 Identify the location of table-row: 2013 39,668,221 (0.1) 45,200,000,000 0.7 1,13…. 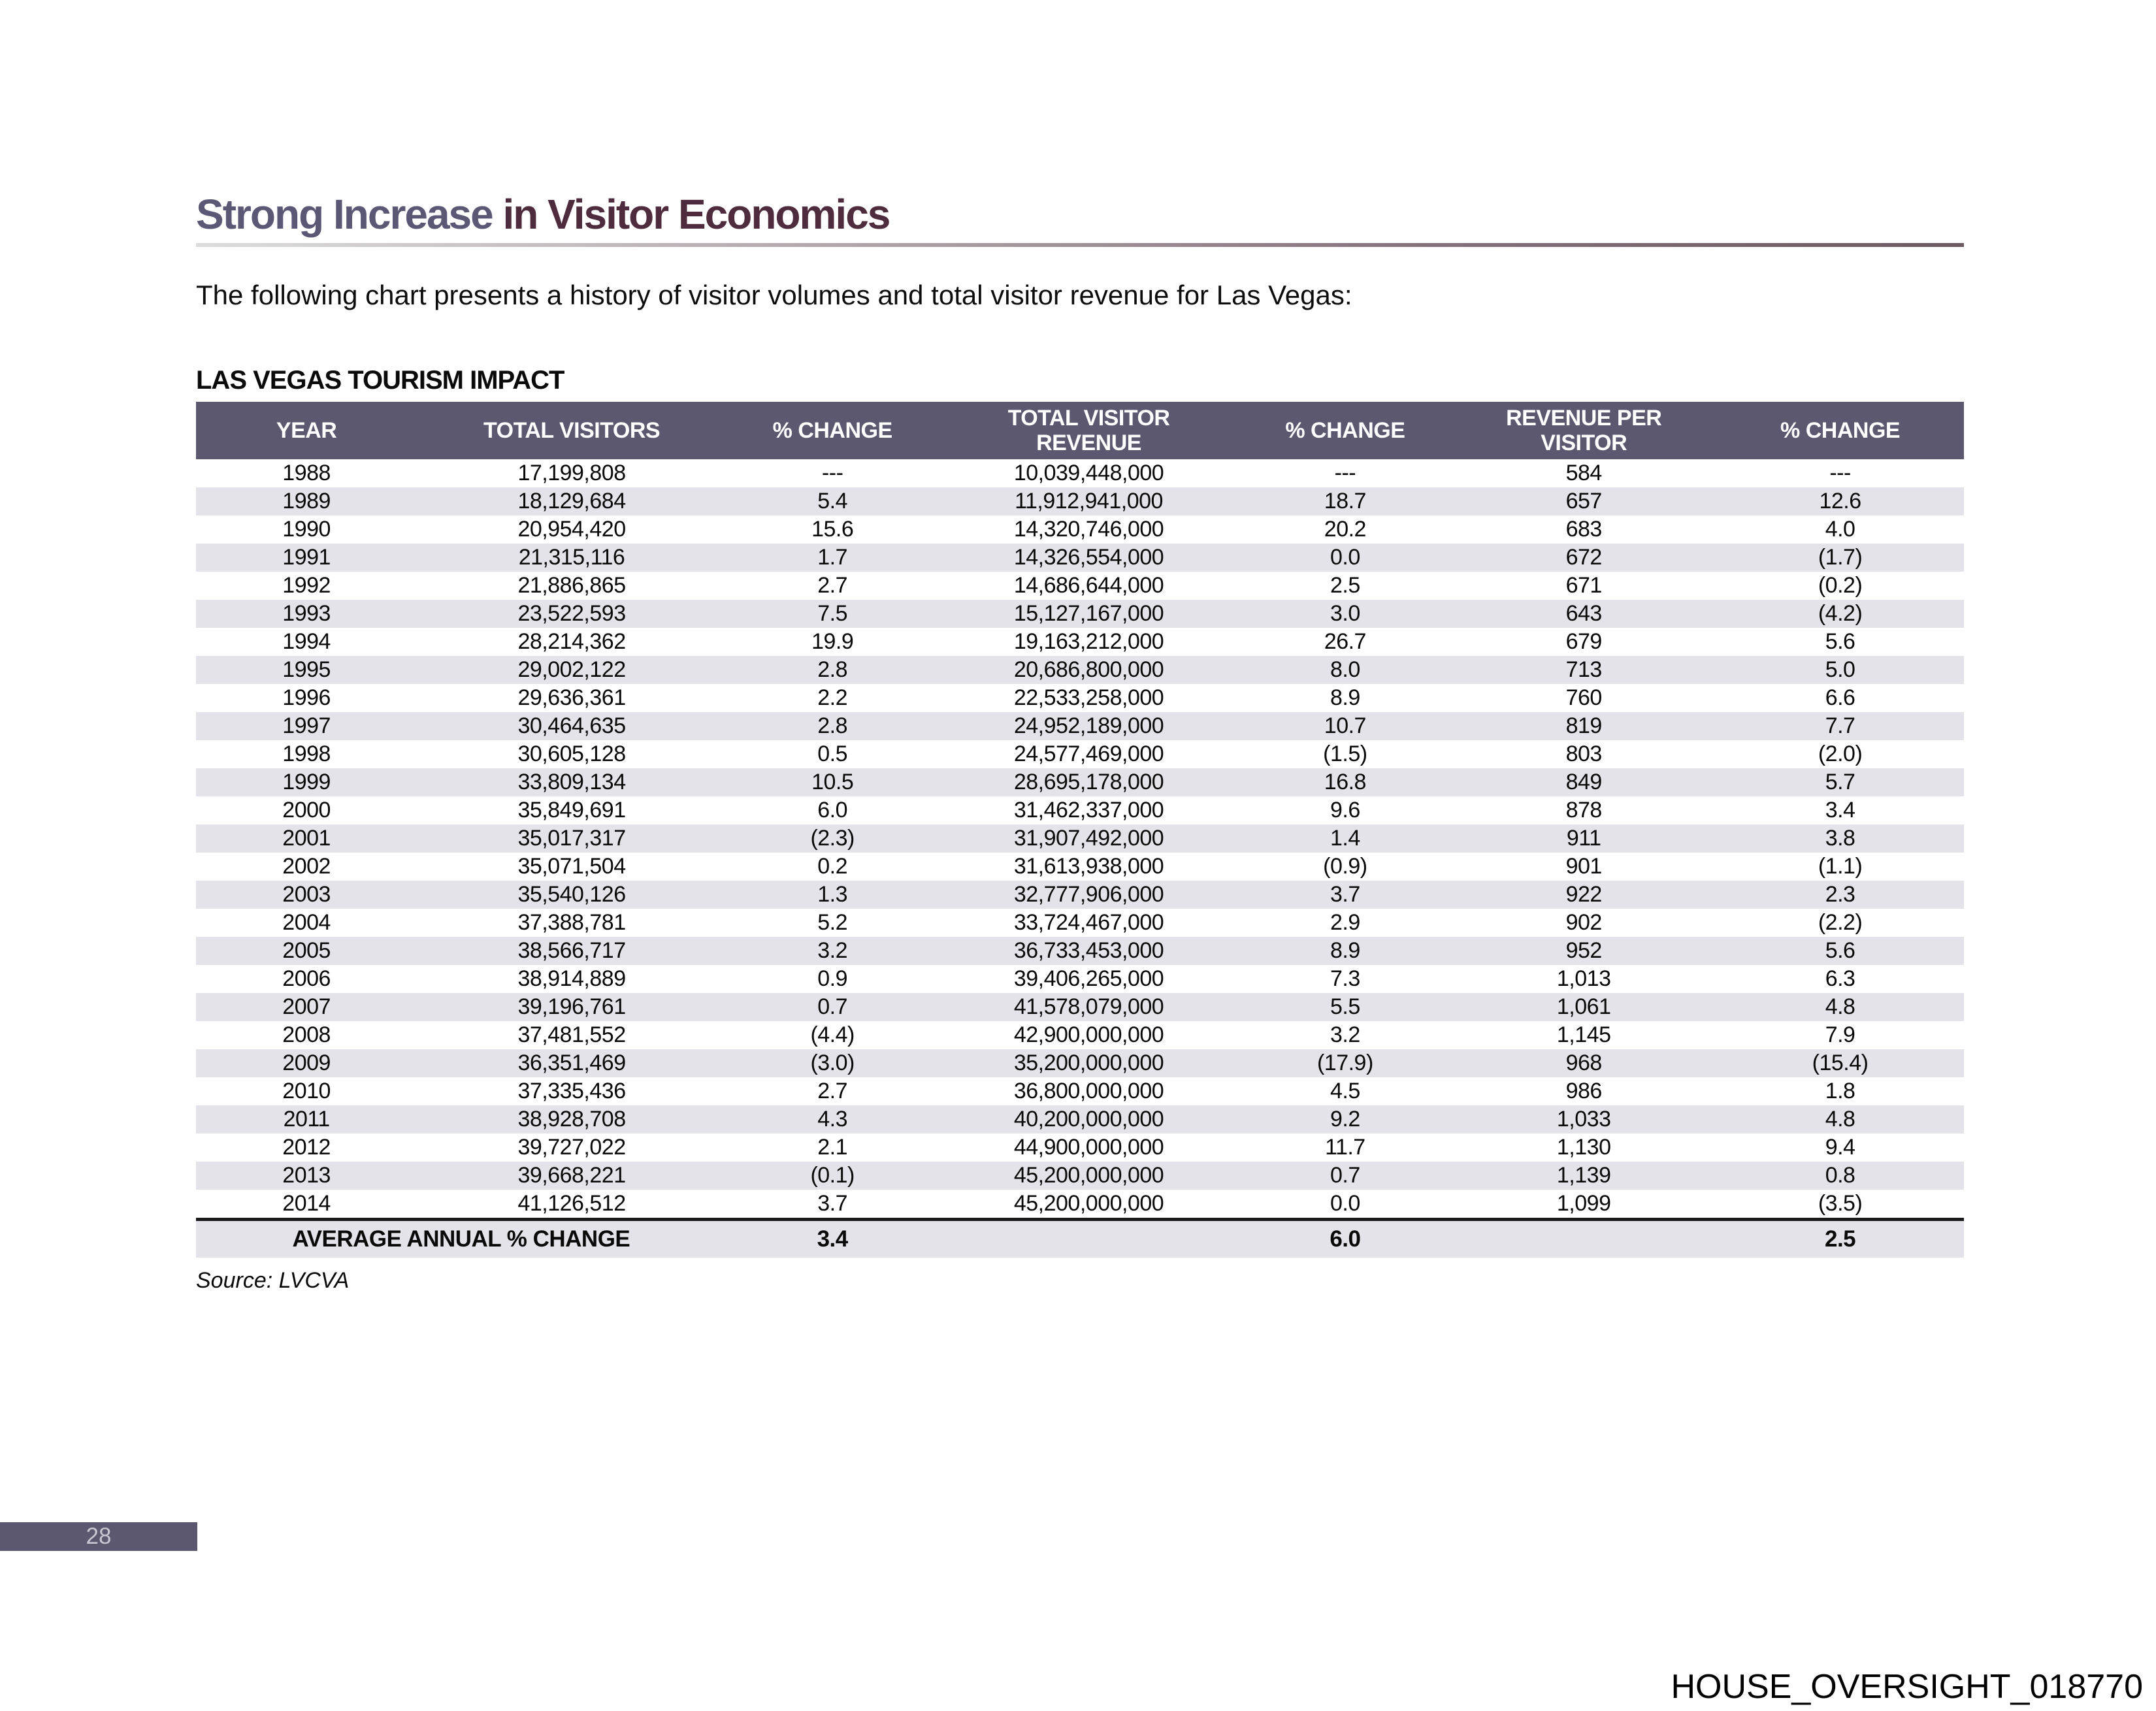
(1080, 1176).